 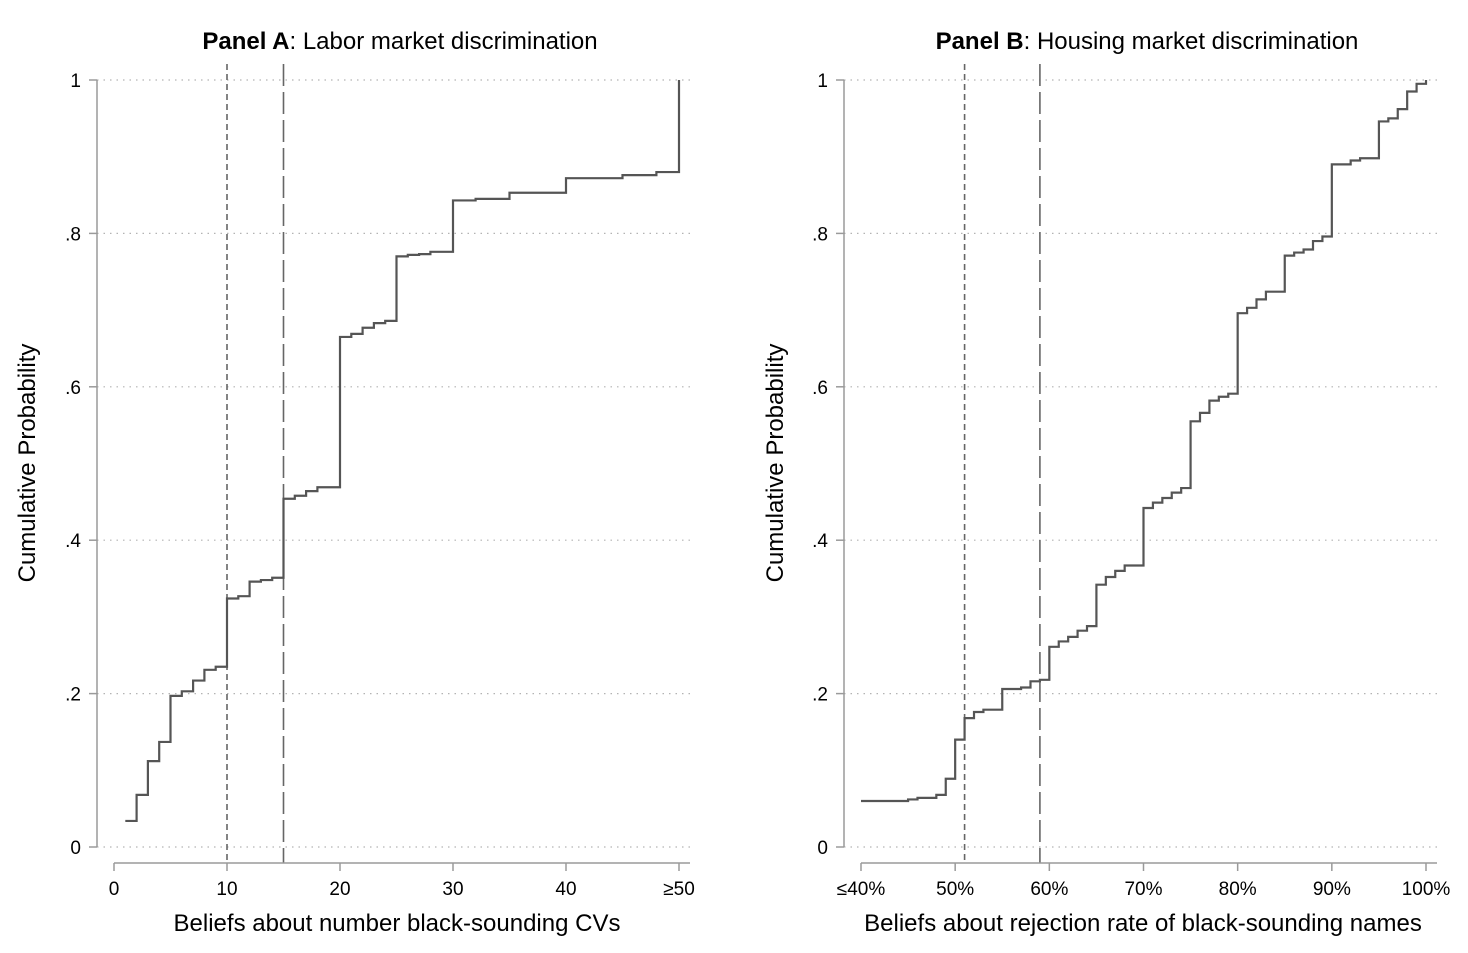 I want to click on panel-a-x-tick-label: 10, so click(x=226, y=889).